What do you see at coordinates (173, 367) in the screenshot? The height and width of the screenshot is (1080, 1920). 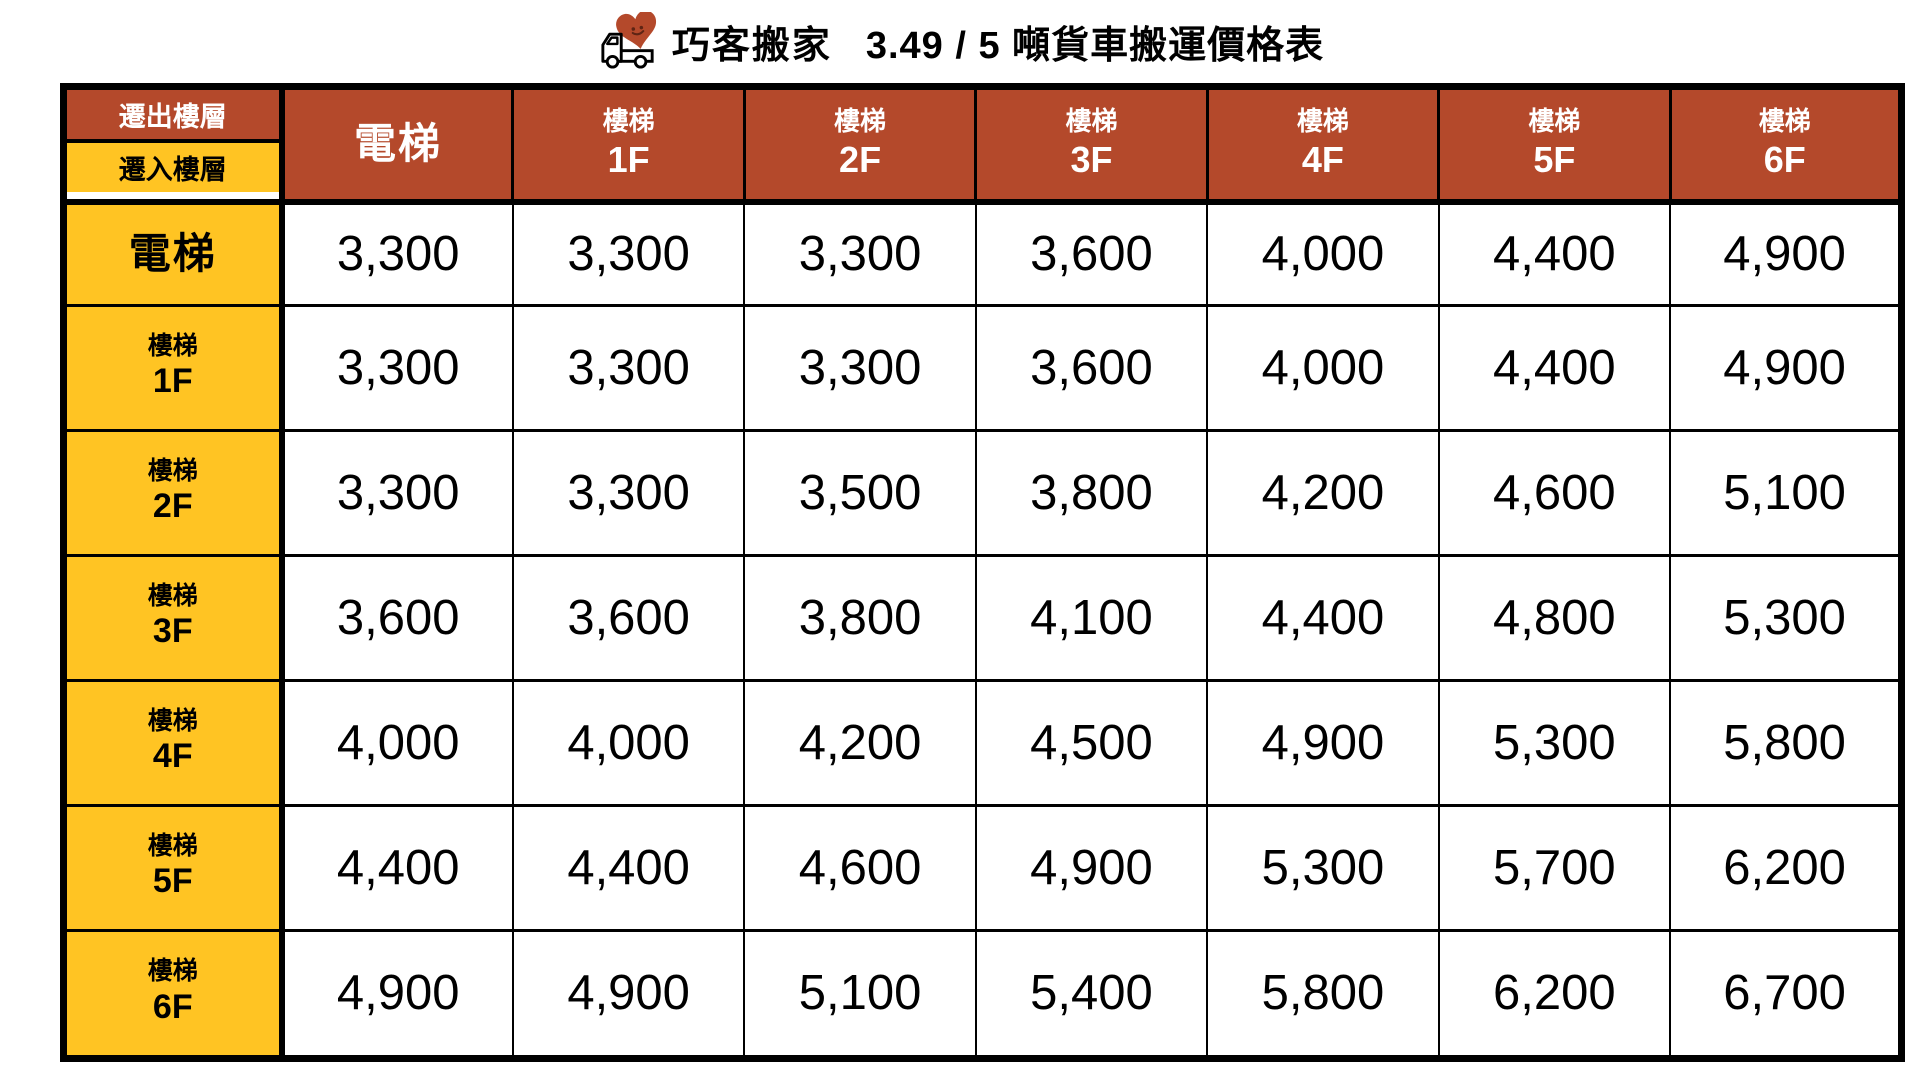 I see `row-header-stairs-1f: 樓梯 1F` at bounding box center [173, 367].